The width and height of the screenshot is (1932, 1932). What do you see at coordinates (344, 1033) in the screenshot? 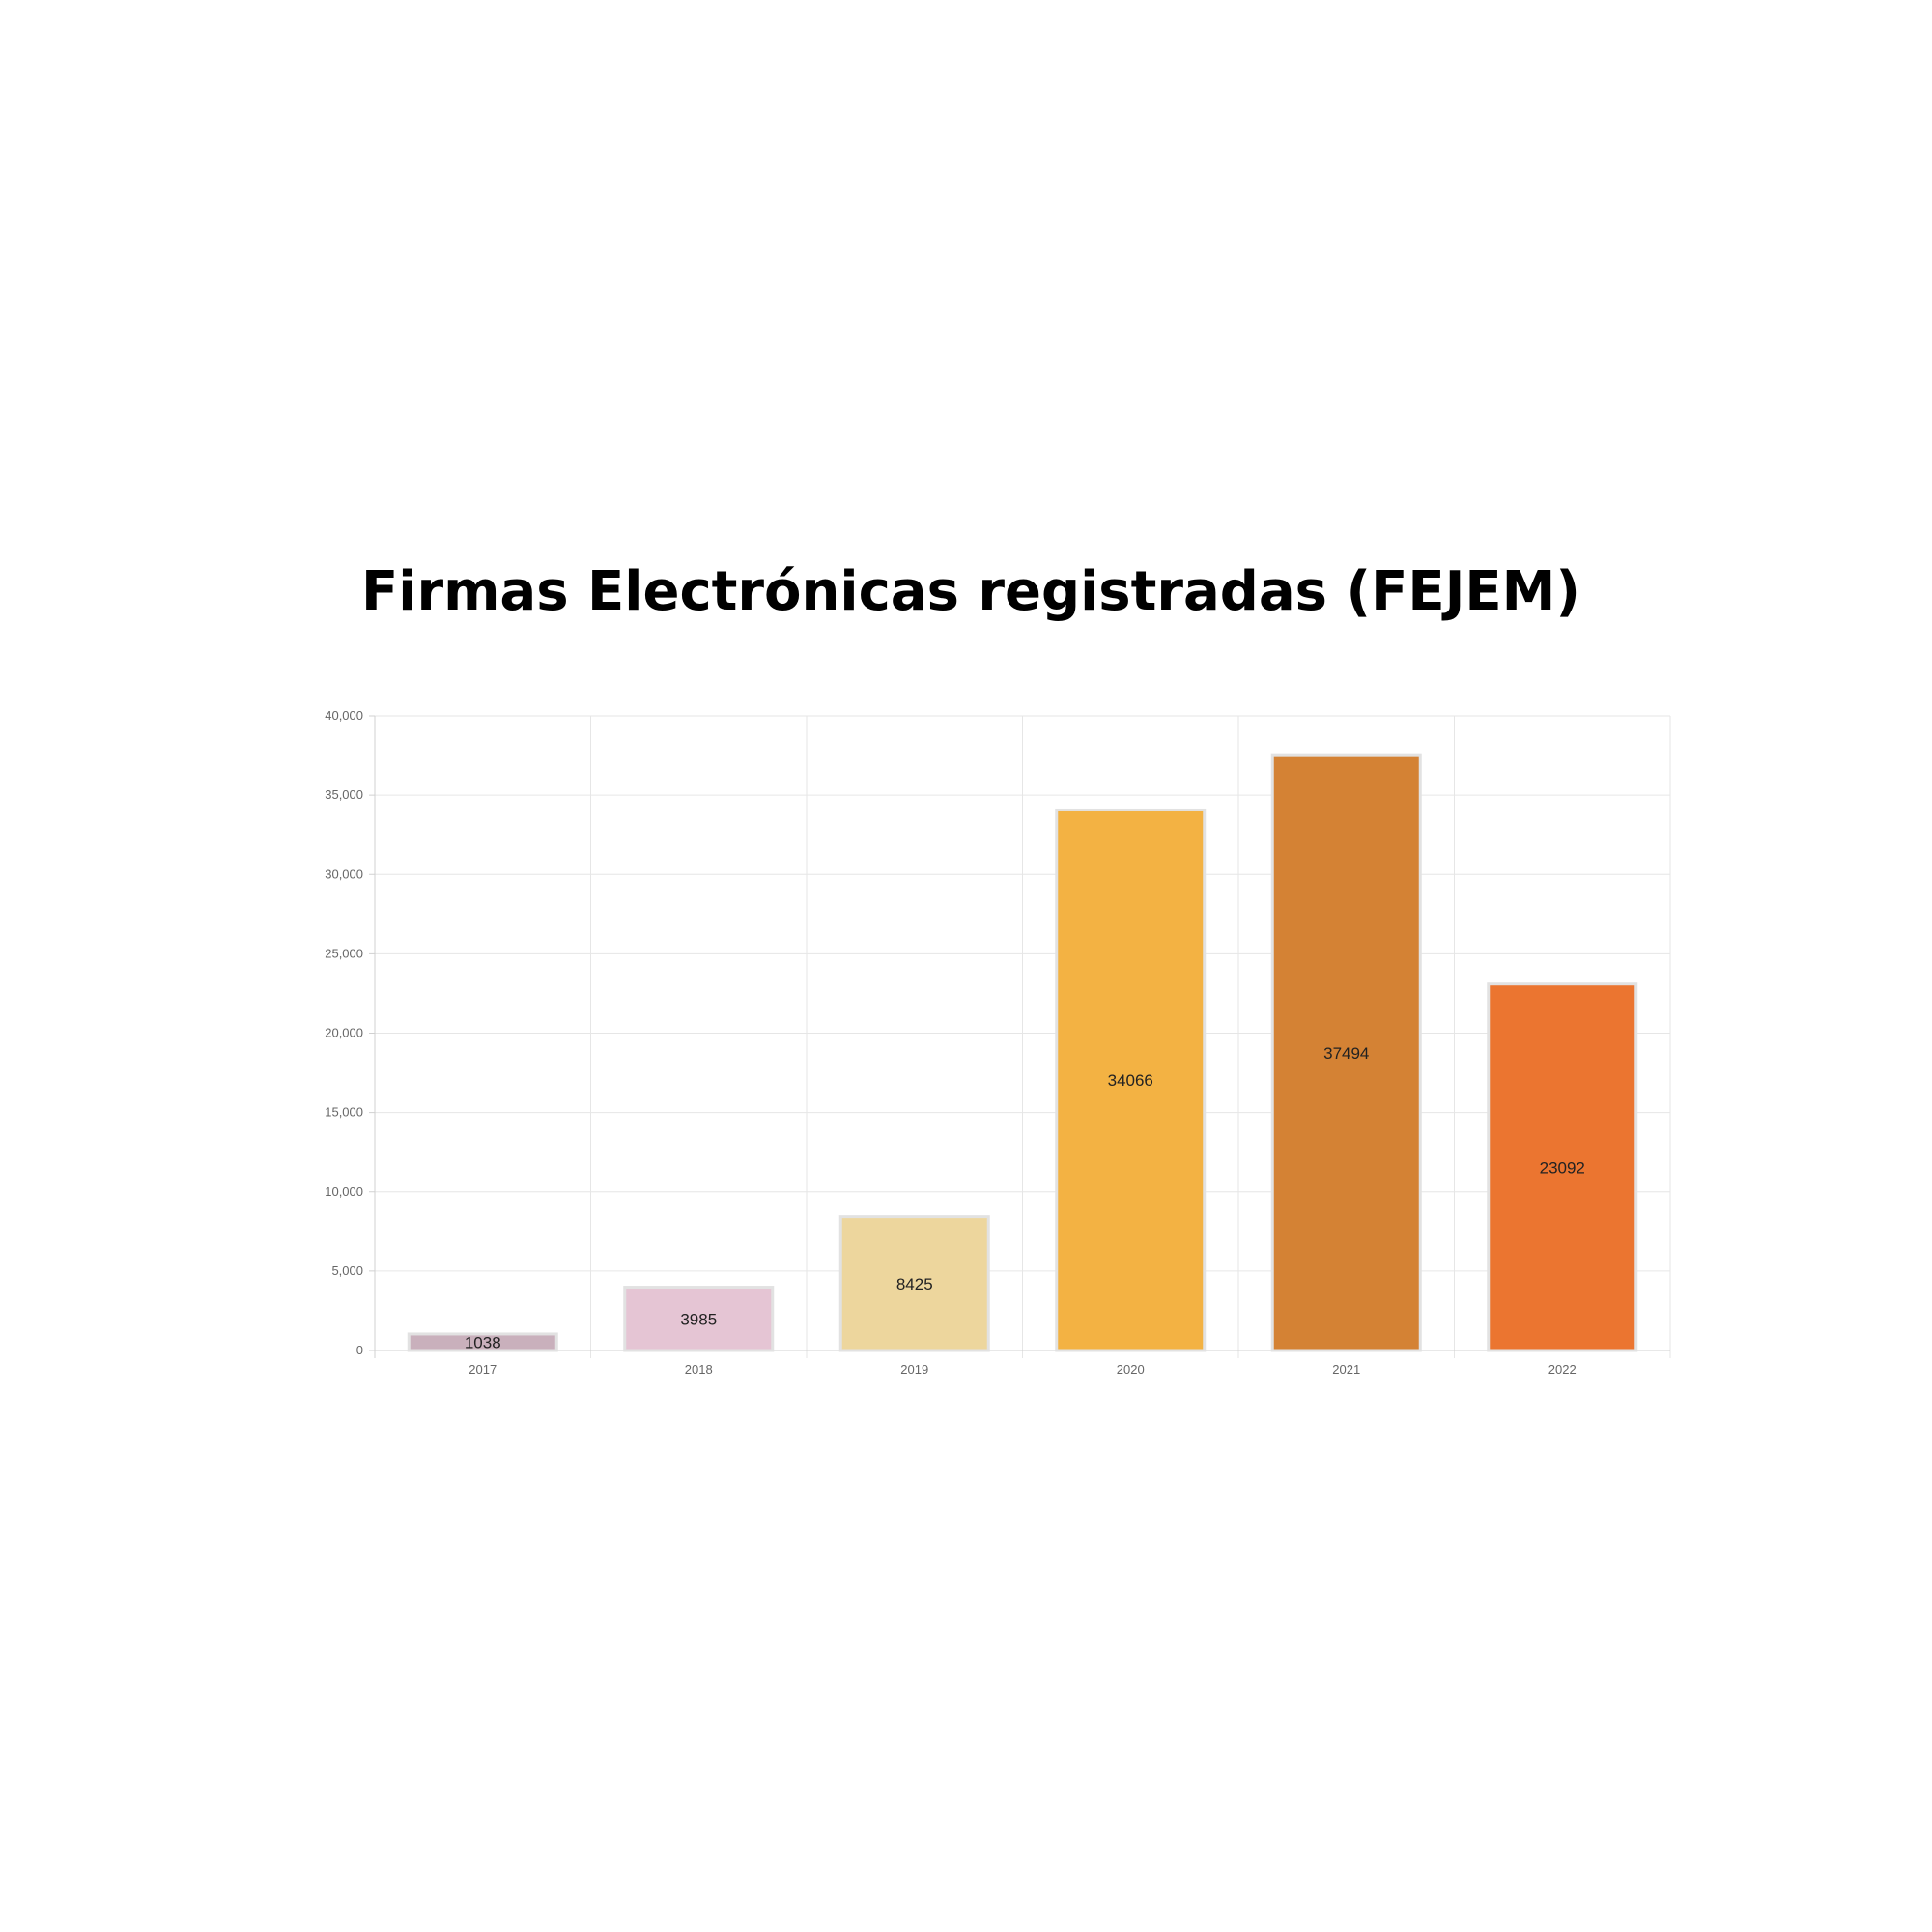
I see `y-tick-label: 20,000` at bounding box center [344, 1033].